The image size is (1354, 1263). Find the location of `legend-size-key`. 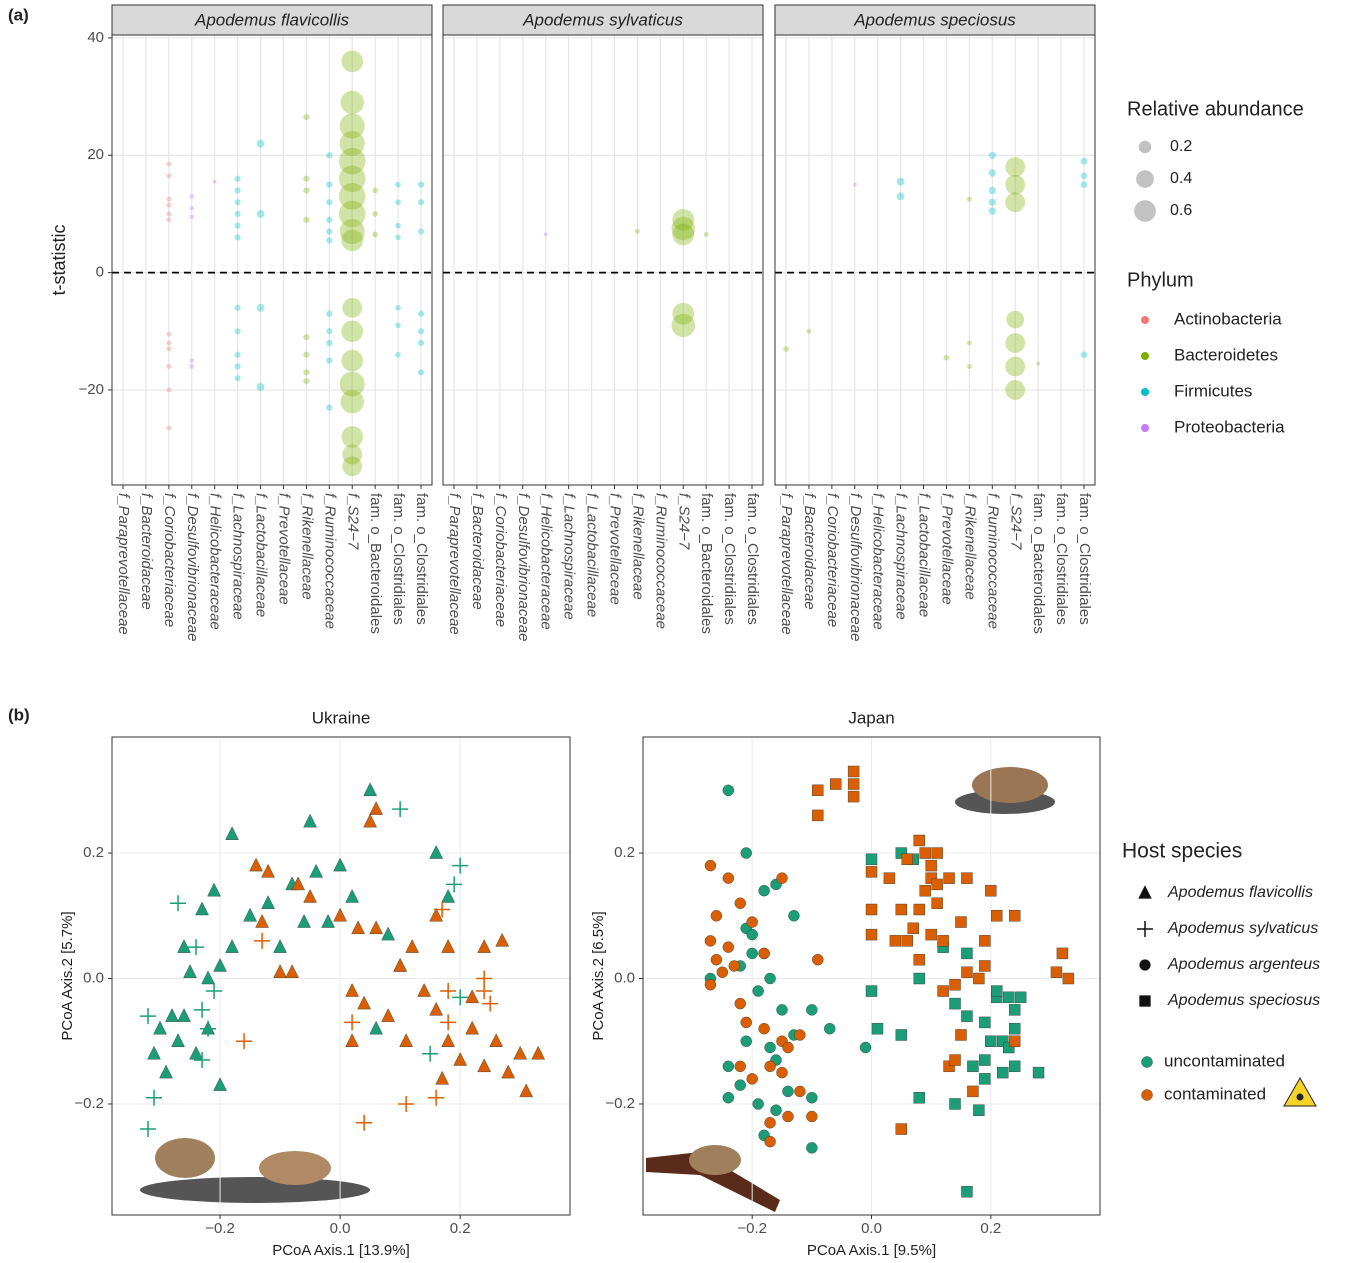

legend-size-key is located at coordinates (1145, 179).